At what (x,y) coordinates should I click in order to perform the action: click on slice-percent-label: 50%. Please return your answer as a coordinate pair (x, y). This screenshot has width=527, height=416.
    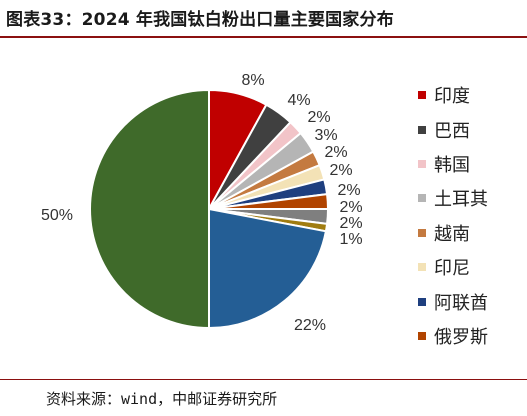
    Looking at the image, I should click on (57, 215).